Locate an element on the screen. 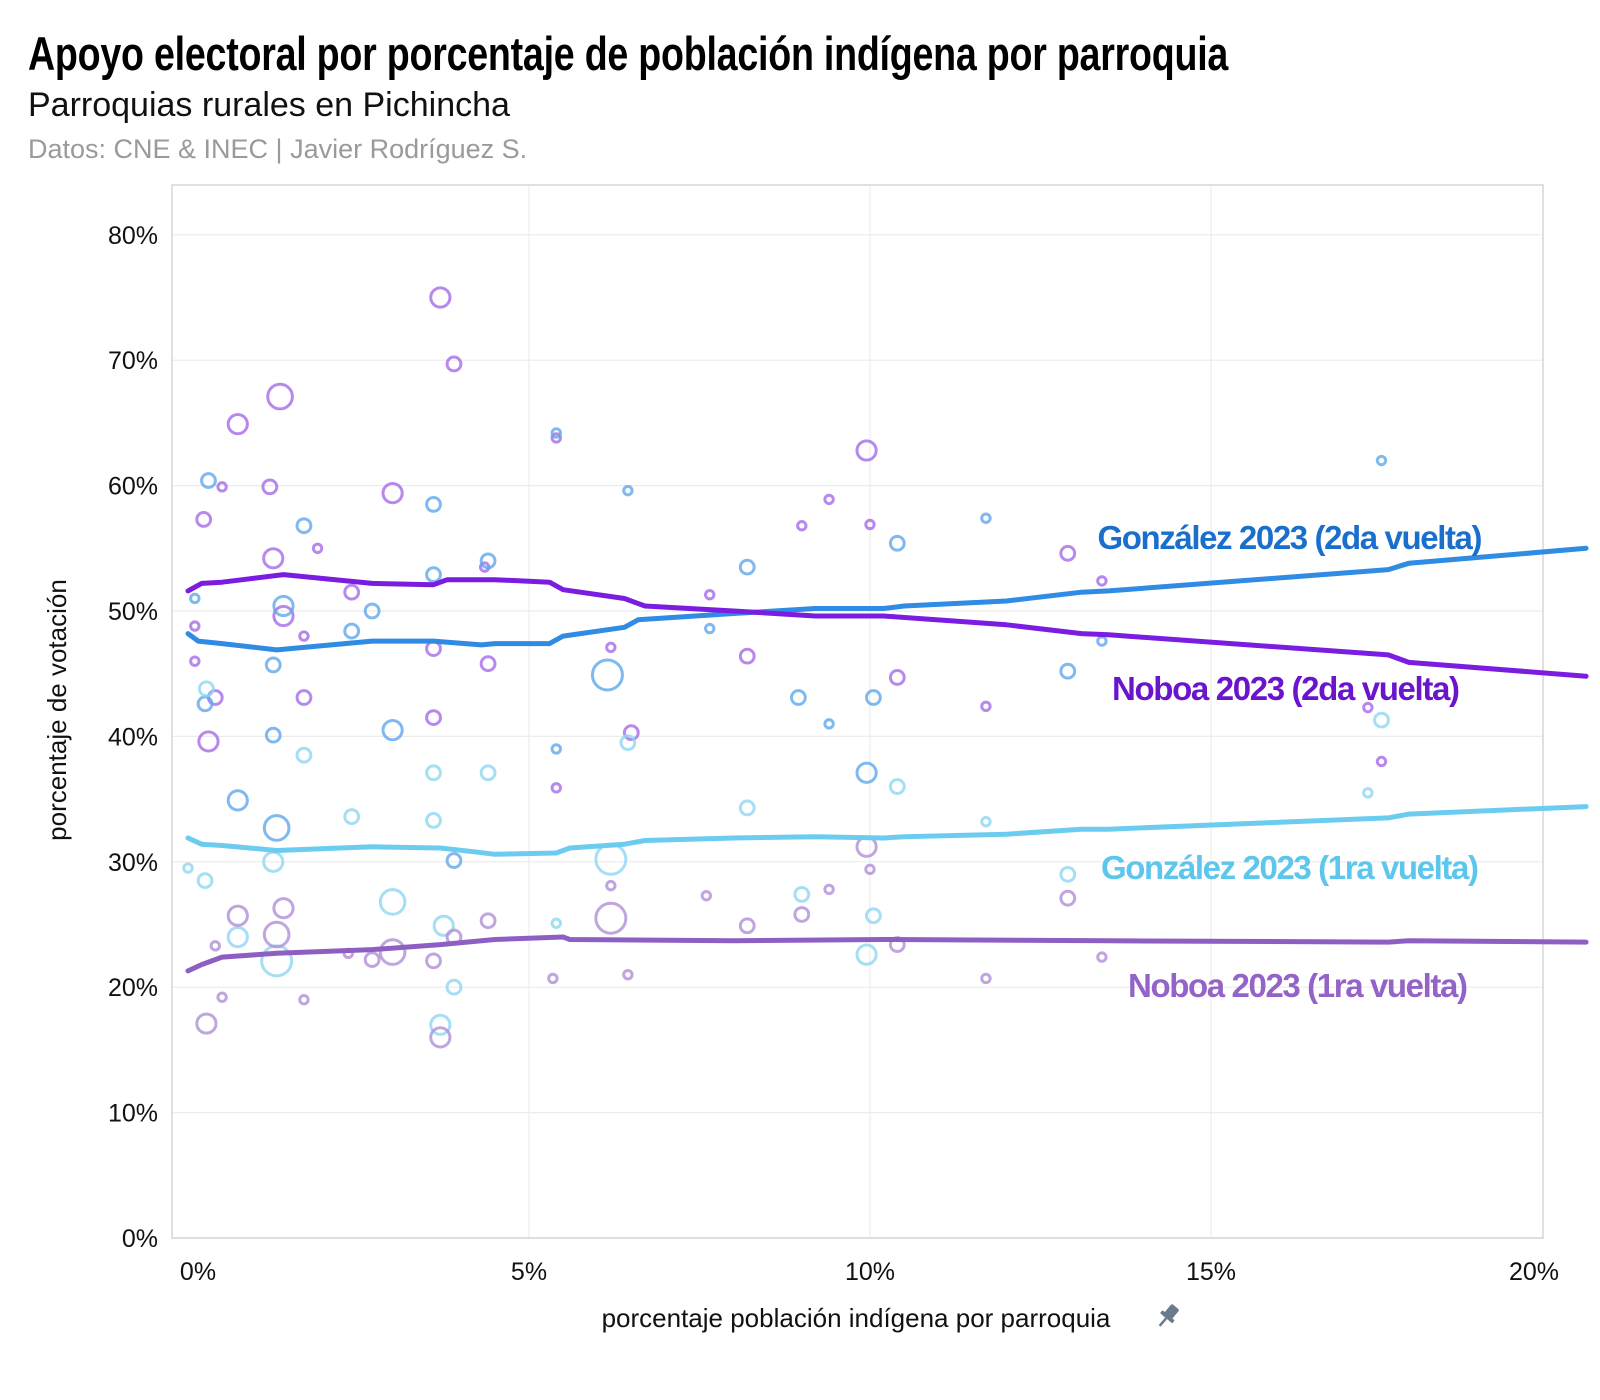 The width and height of the screenshot is (1600, 1400). x-tick-label: 15% is located at coordinates (1211, 1272).